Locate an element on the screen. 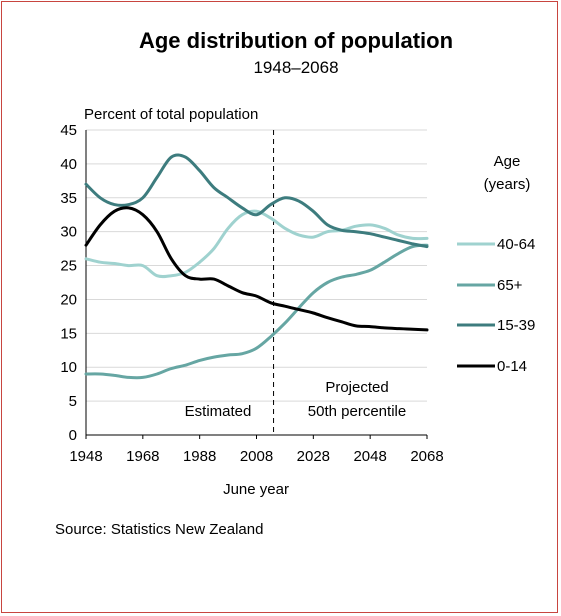 This screenshot has height=616, width=561. y-axis-label: Percent of total population is located at coordinates (171, 114).